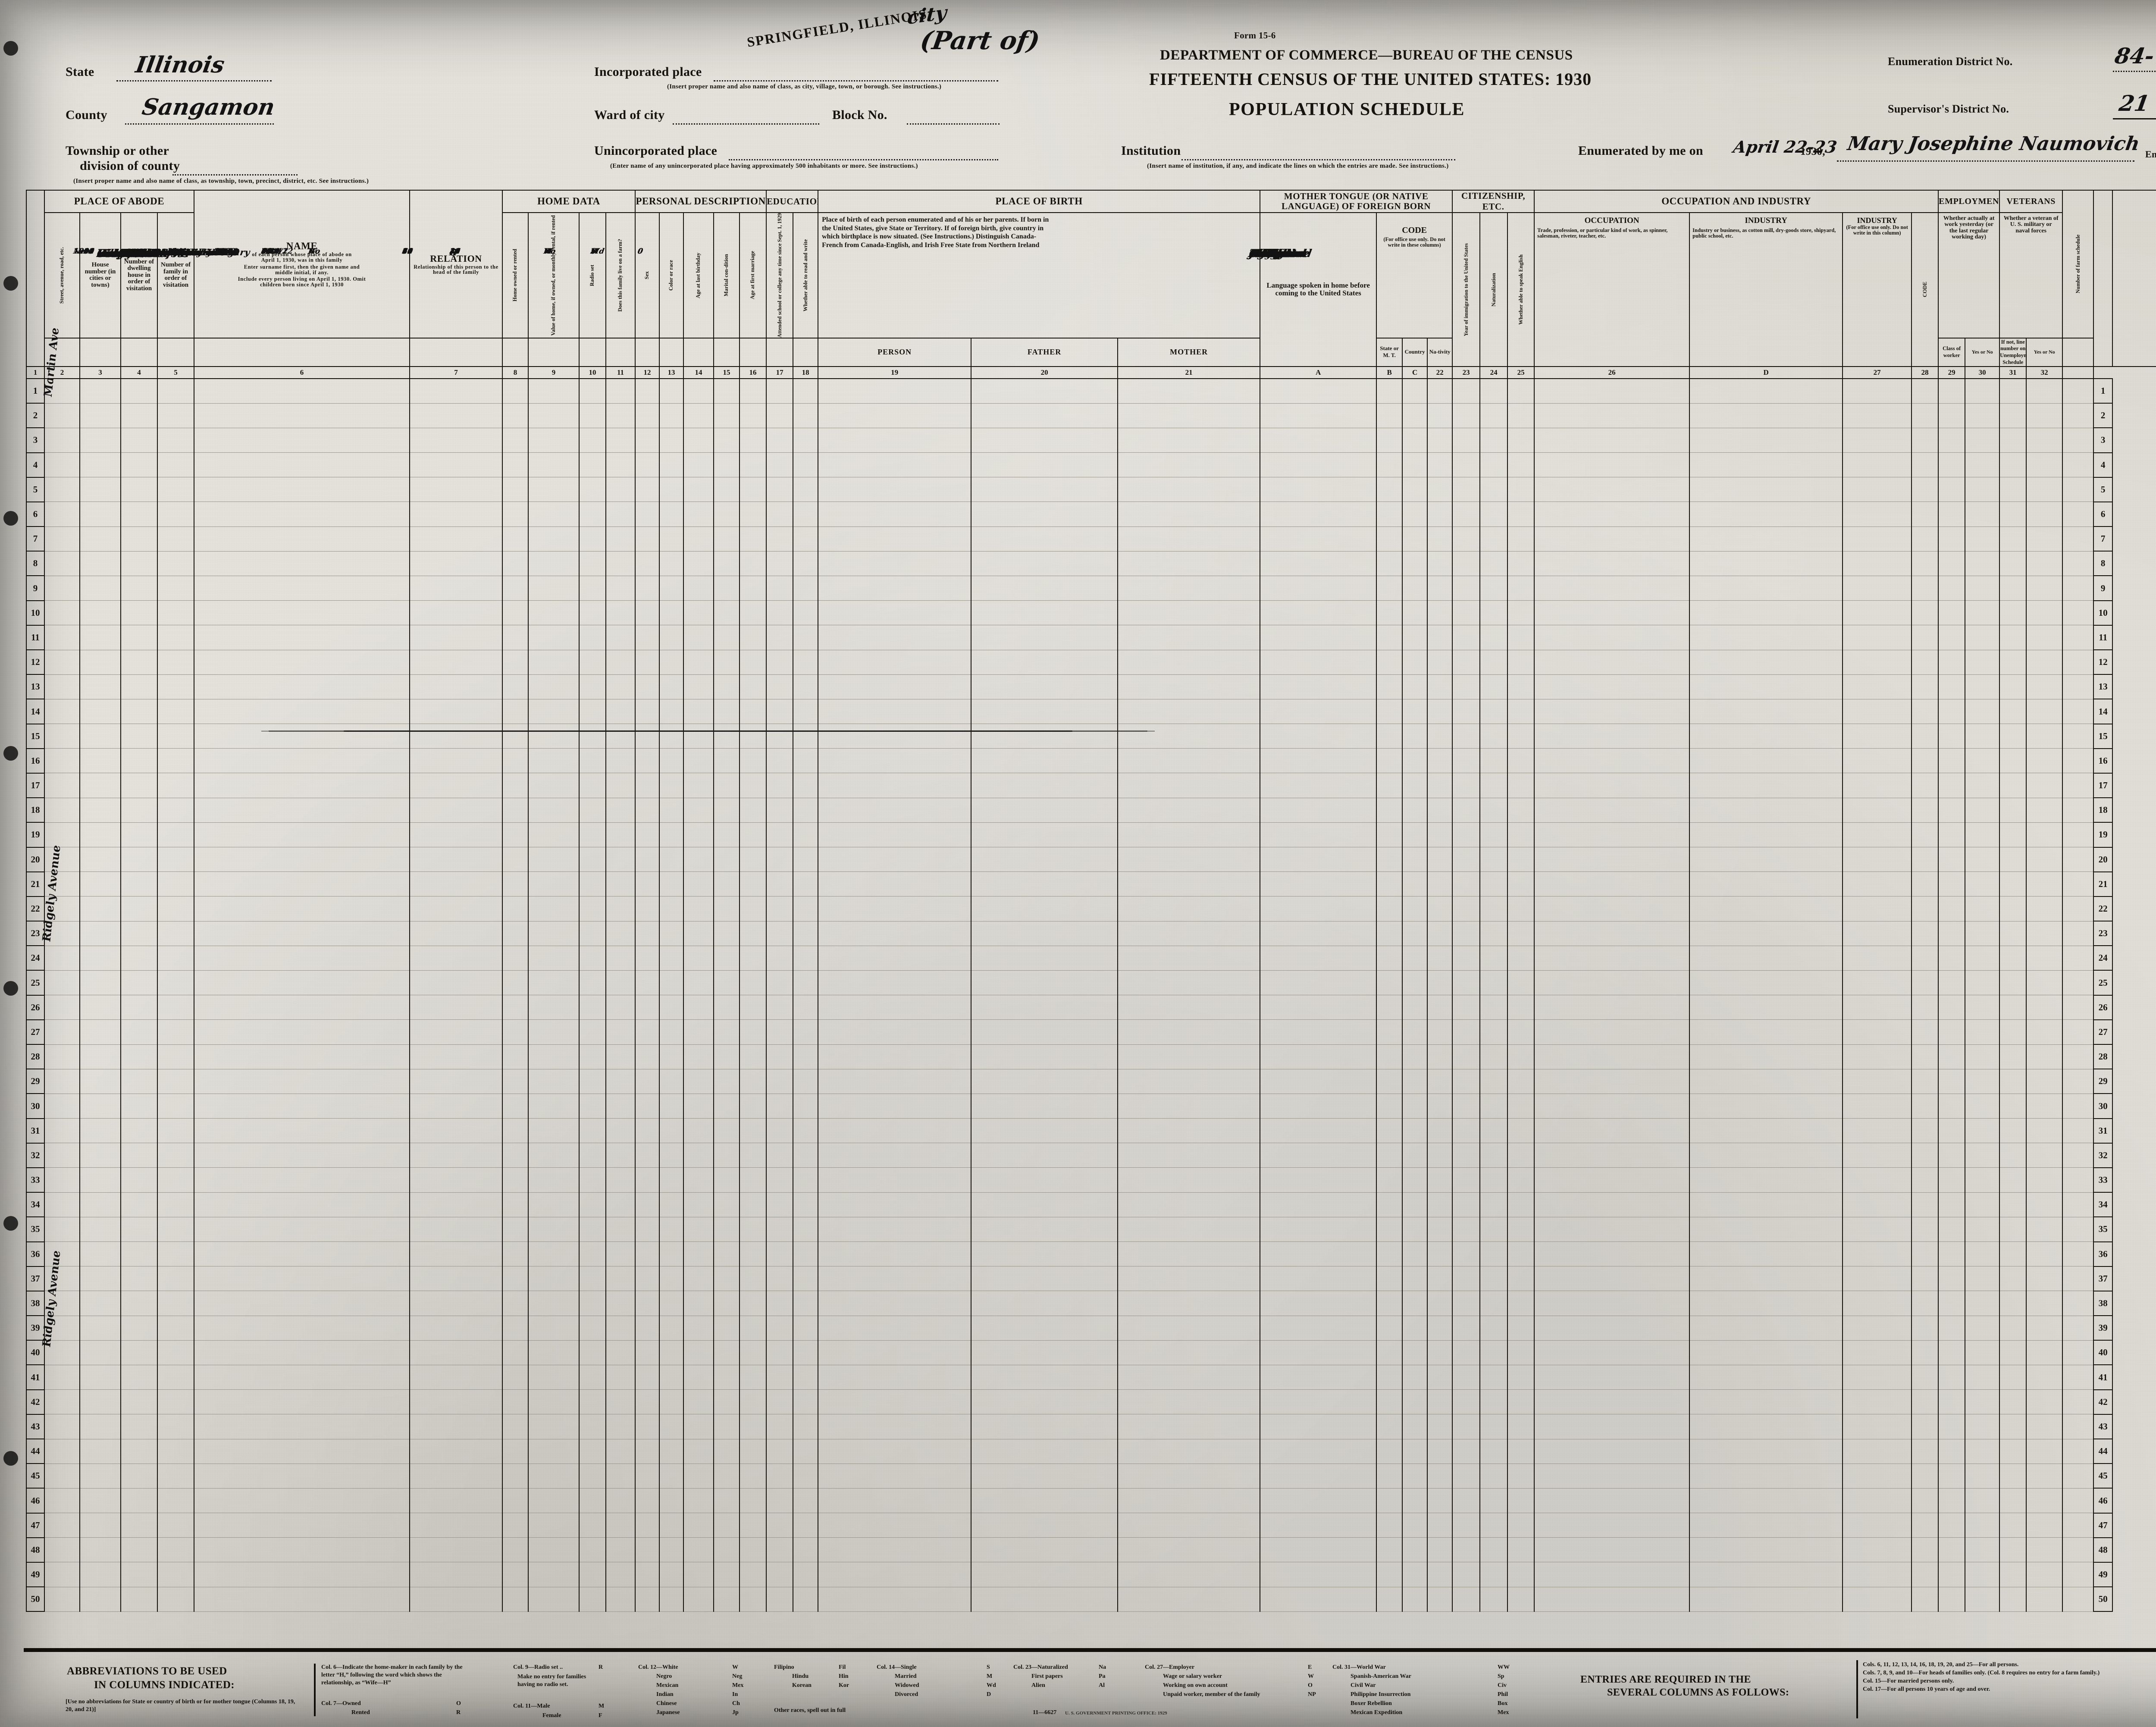  I want to click on cell-industry, so click(1766, 588).